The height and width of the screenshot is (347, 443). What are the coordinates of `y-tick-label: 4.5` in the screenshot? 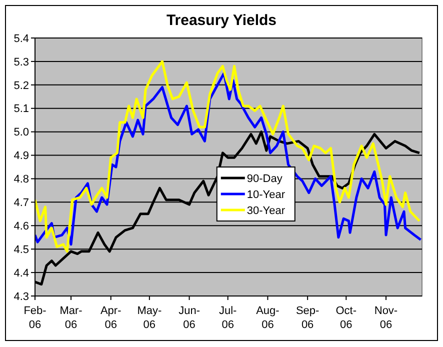 It's located at (21, 250).